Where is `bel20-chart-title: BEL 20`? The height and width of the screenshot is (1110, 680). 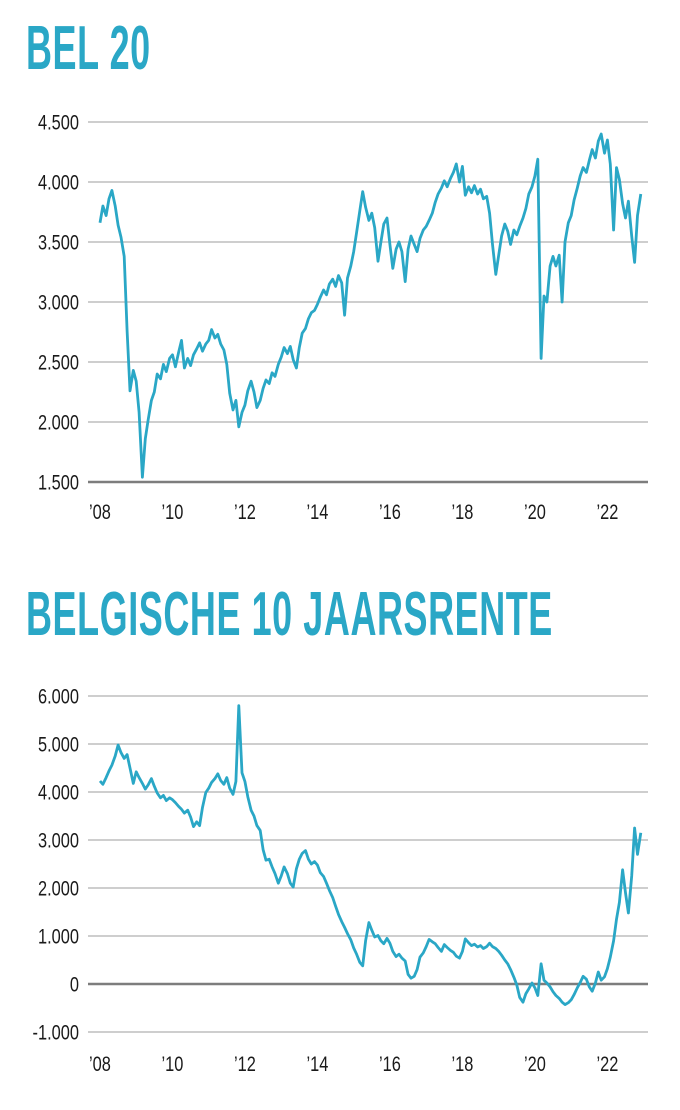
bel20-chart-title: BEL 20 is located at coordinates (88, 48).